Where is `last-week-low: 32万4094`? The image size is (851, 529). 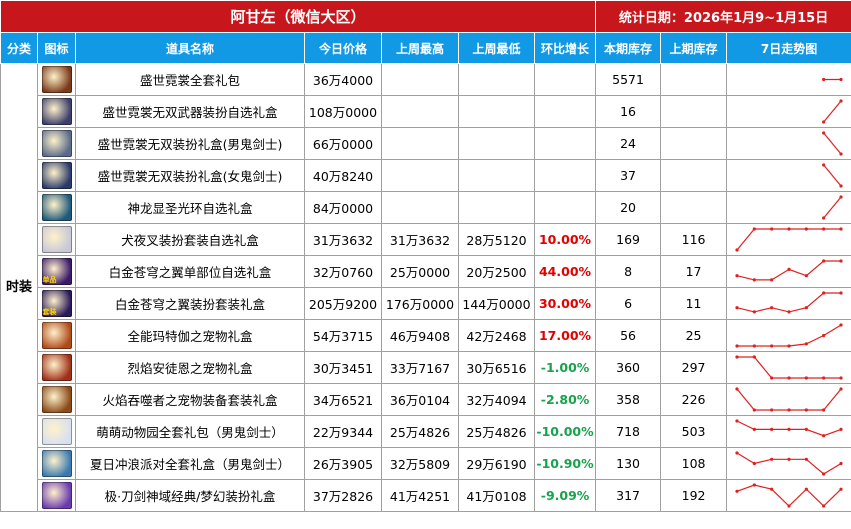
last-week-low: 32万4094 is located at coordinates (496, 399).